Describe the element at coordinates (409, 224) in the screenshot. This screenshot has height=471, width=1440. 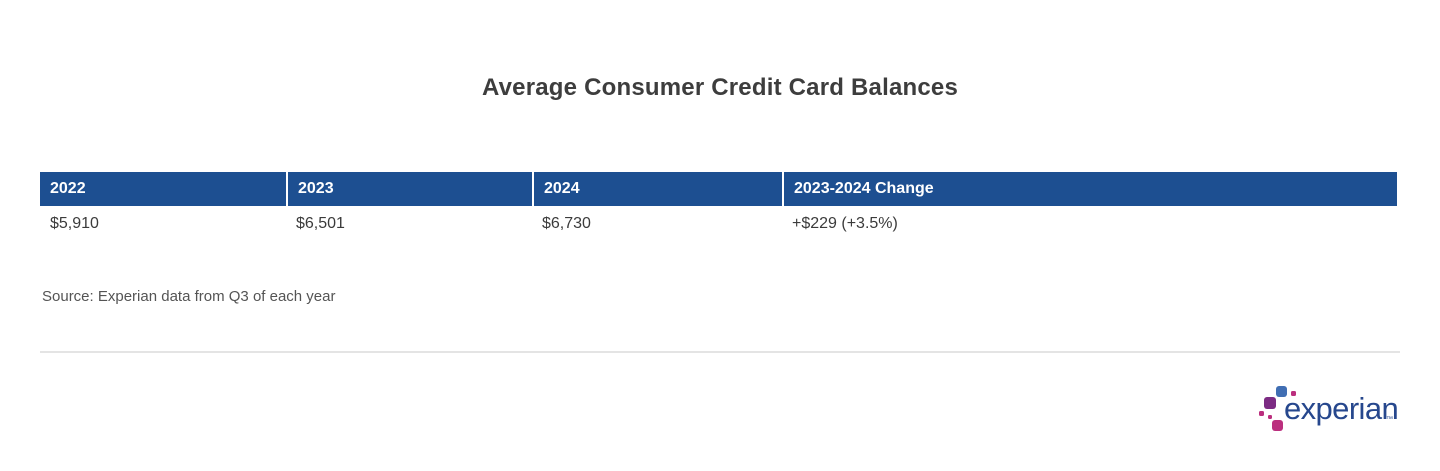
I see `cell-balance-2023: $6,501` at that location.